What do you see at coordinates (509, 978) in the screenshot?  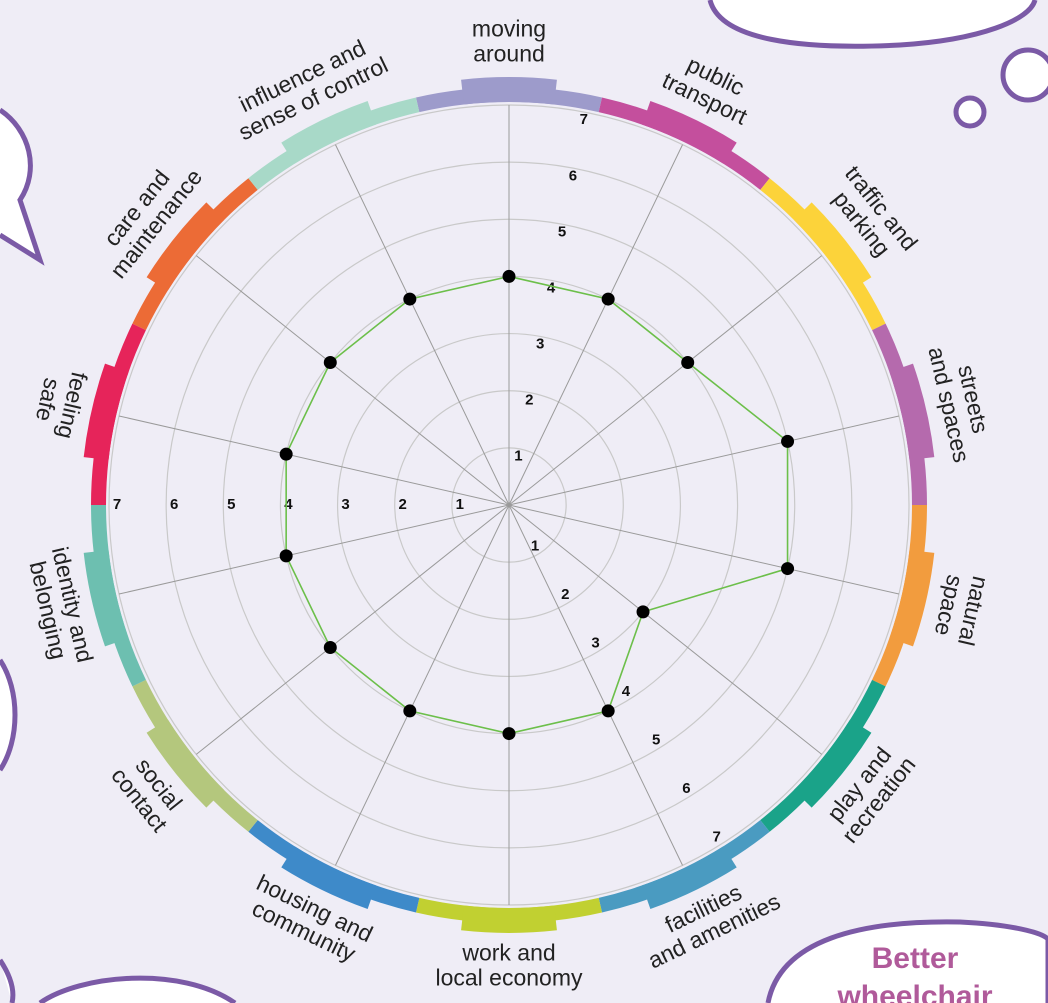 I see `category-label-line: local economy` at bounding box center [509, 978].